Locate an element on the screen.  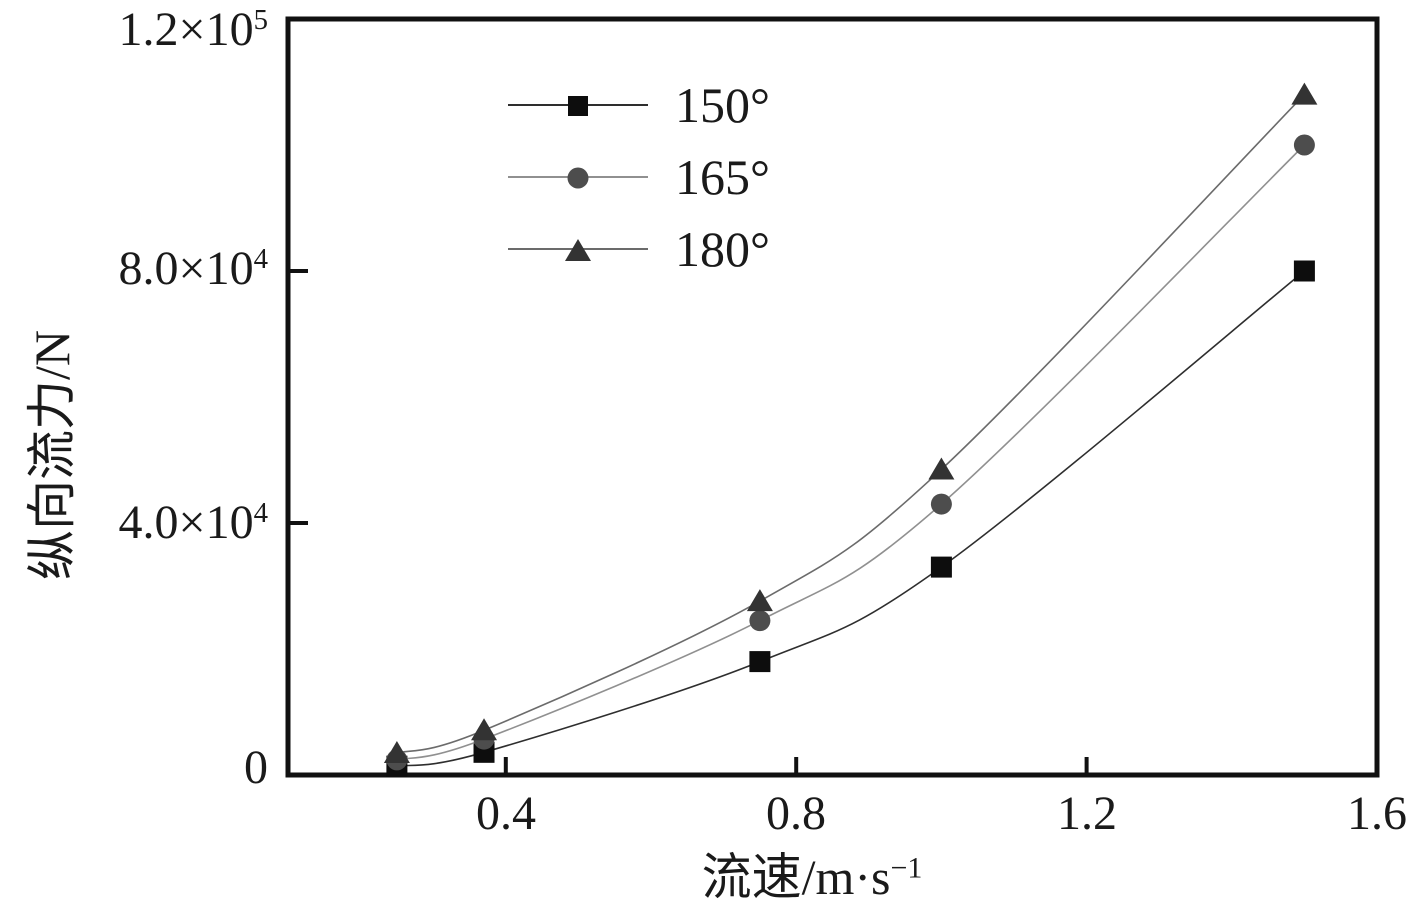
y-tick-label-1.2e5: 1.2×105 is located at coordinates (193, 29).